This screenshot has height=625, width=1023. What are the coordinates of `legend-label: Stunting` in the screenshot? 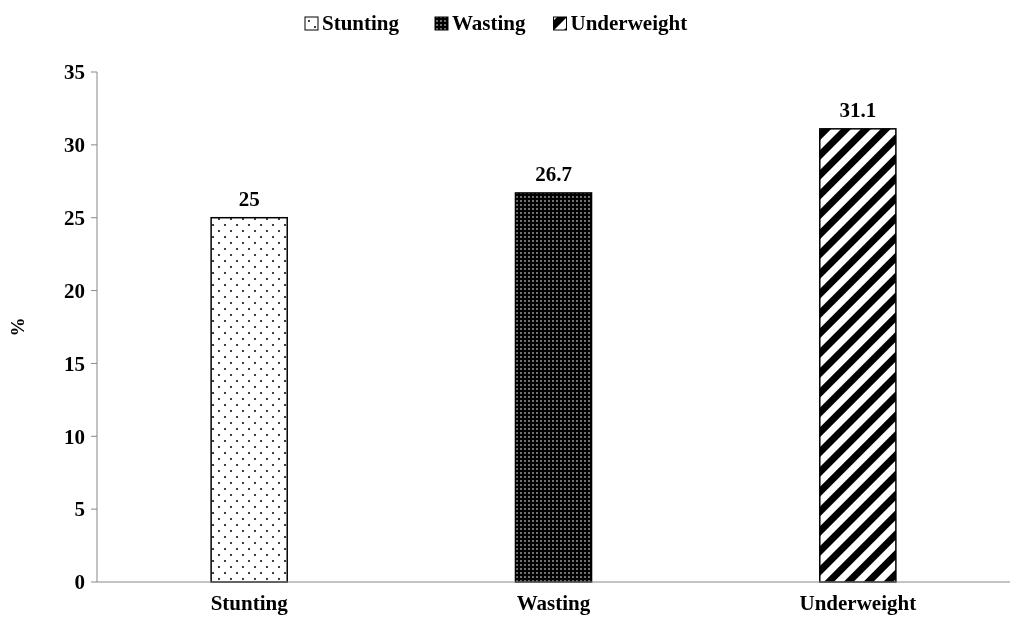 It's located at (361, 23).